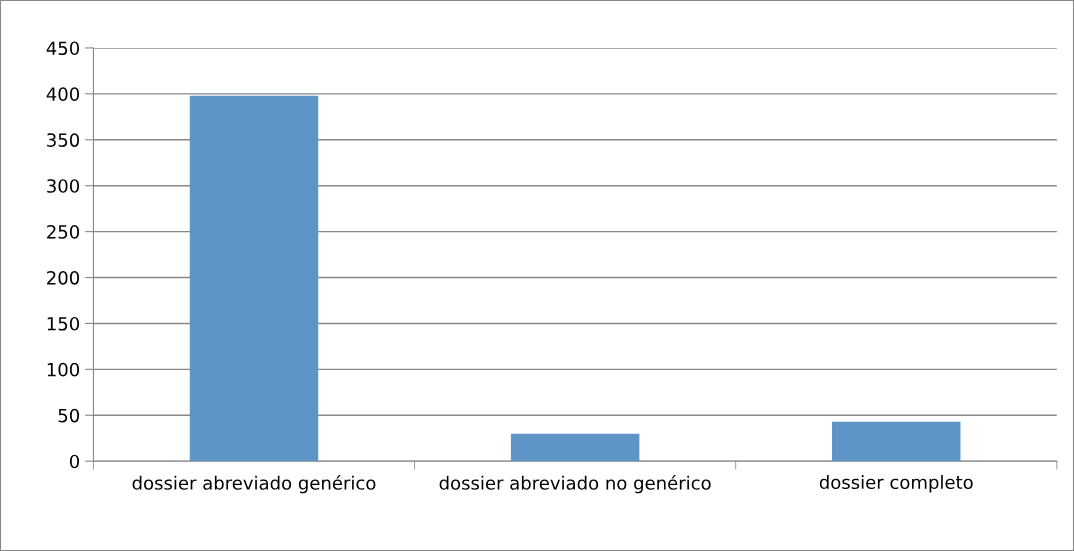  I want to click on x-tick-label: dossier completo, so click(896, 484).